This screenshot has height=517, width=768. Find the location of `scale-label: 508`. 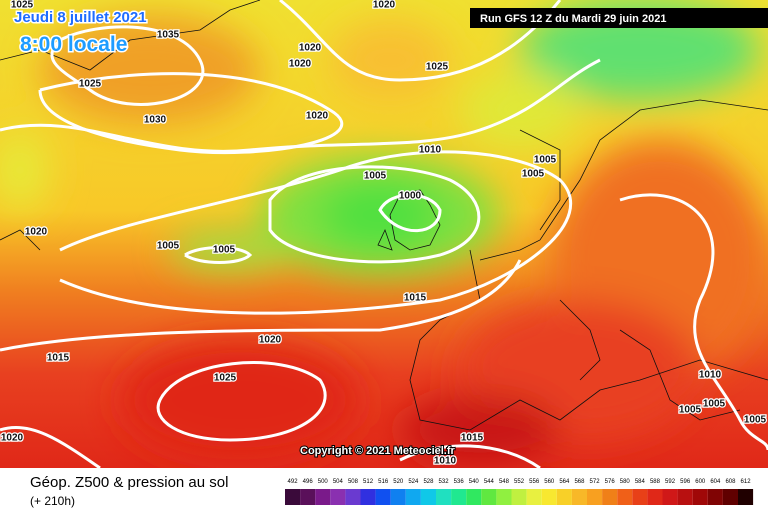

scale-label: 508 is located at coordinates (353, 482).